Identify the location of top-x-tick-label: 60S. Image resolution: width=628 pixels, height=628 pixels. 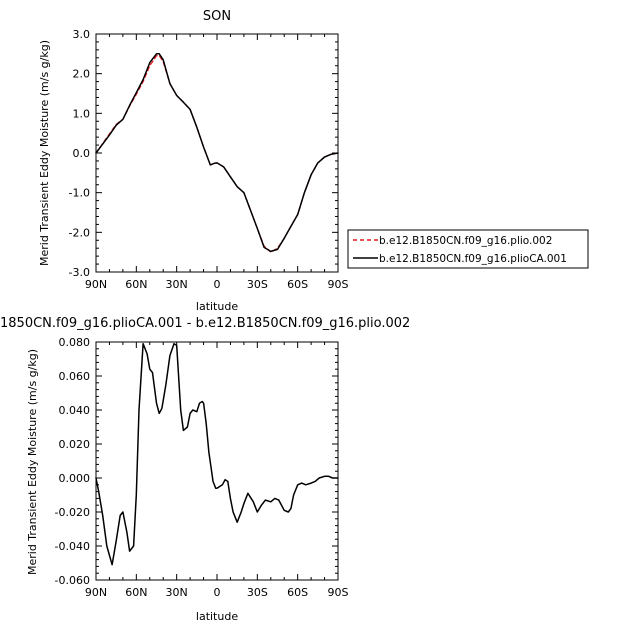
(297, 284).